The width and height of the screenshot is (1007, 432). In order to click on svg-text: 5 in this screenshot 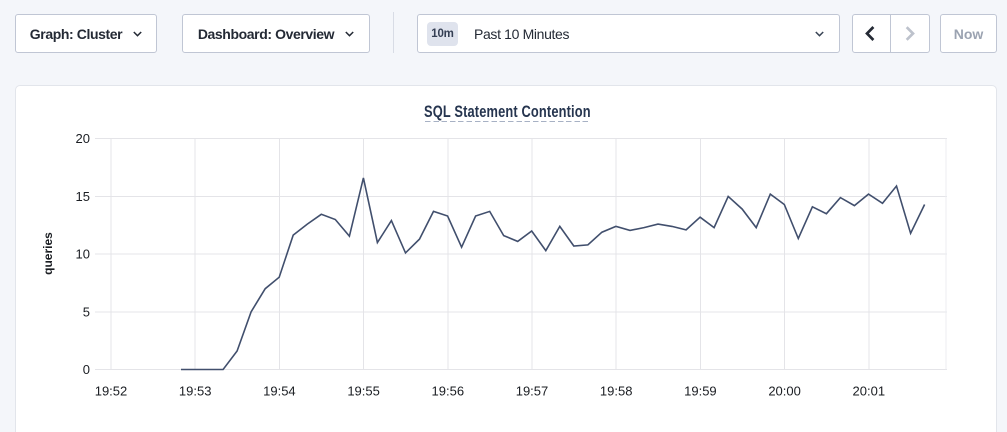, I will do `click(86, 311)`.